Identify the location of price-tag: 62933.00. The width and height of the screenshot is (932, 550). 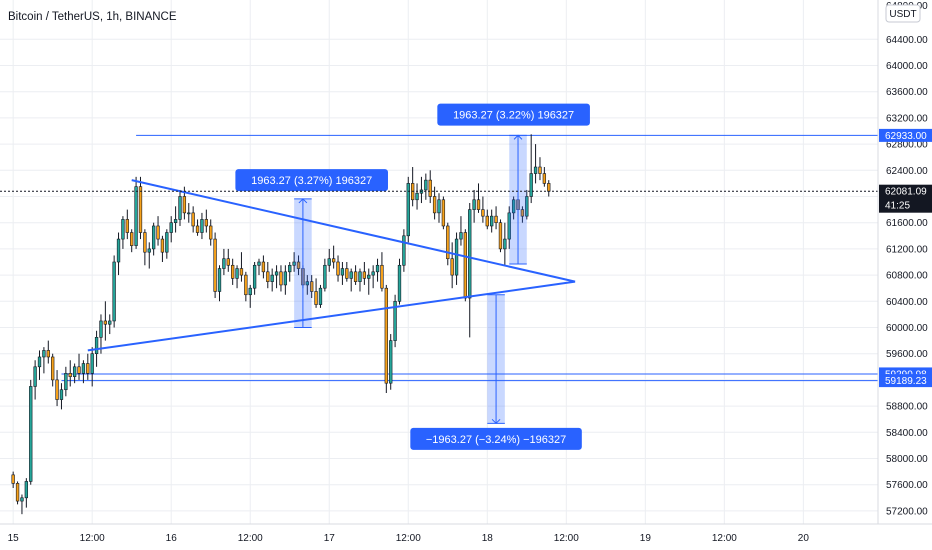
(905, 135).